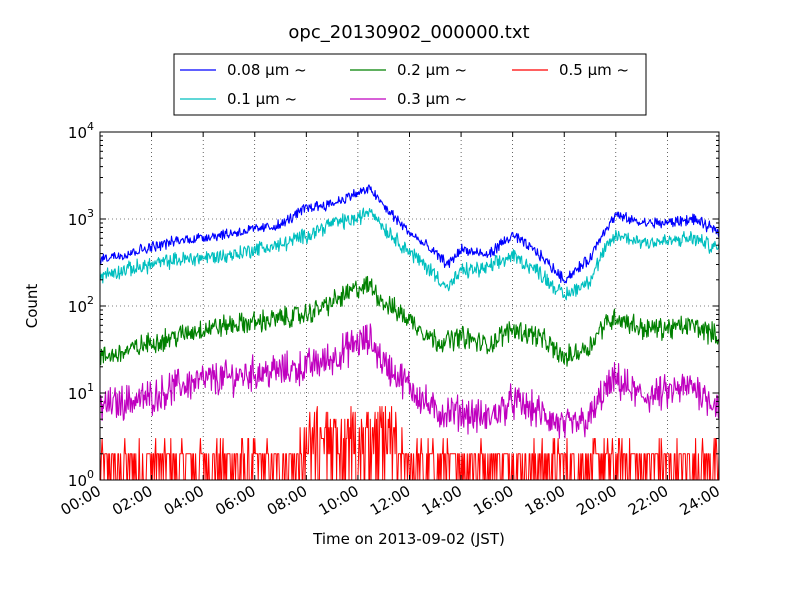  What do you see at coordinates (594, 70) in the screenshot?
I see `legend-label: 0.5 μm ~` at bounding box center [594, 70].